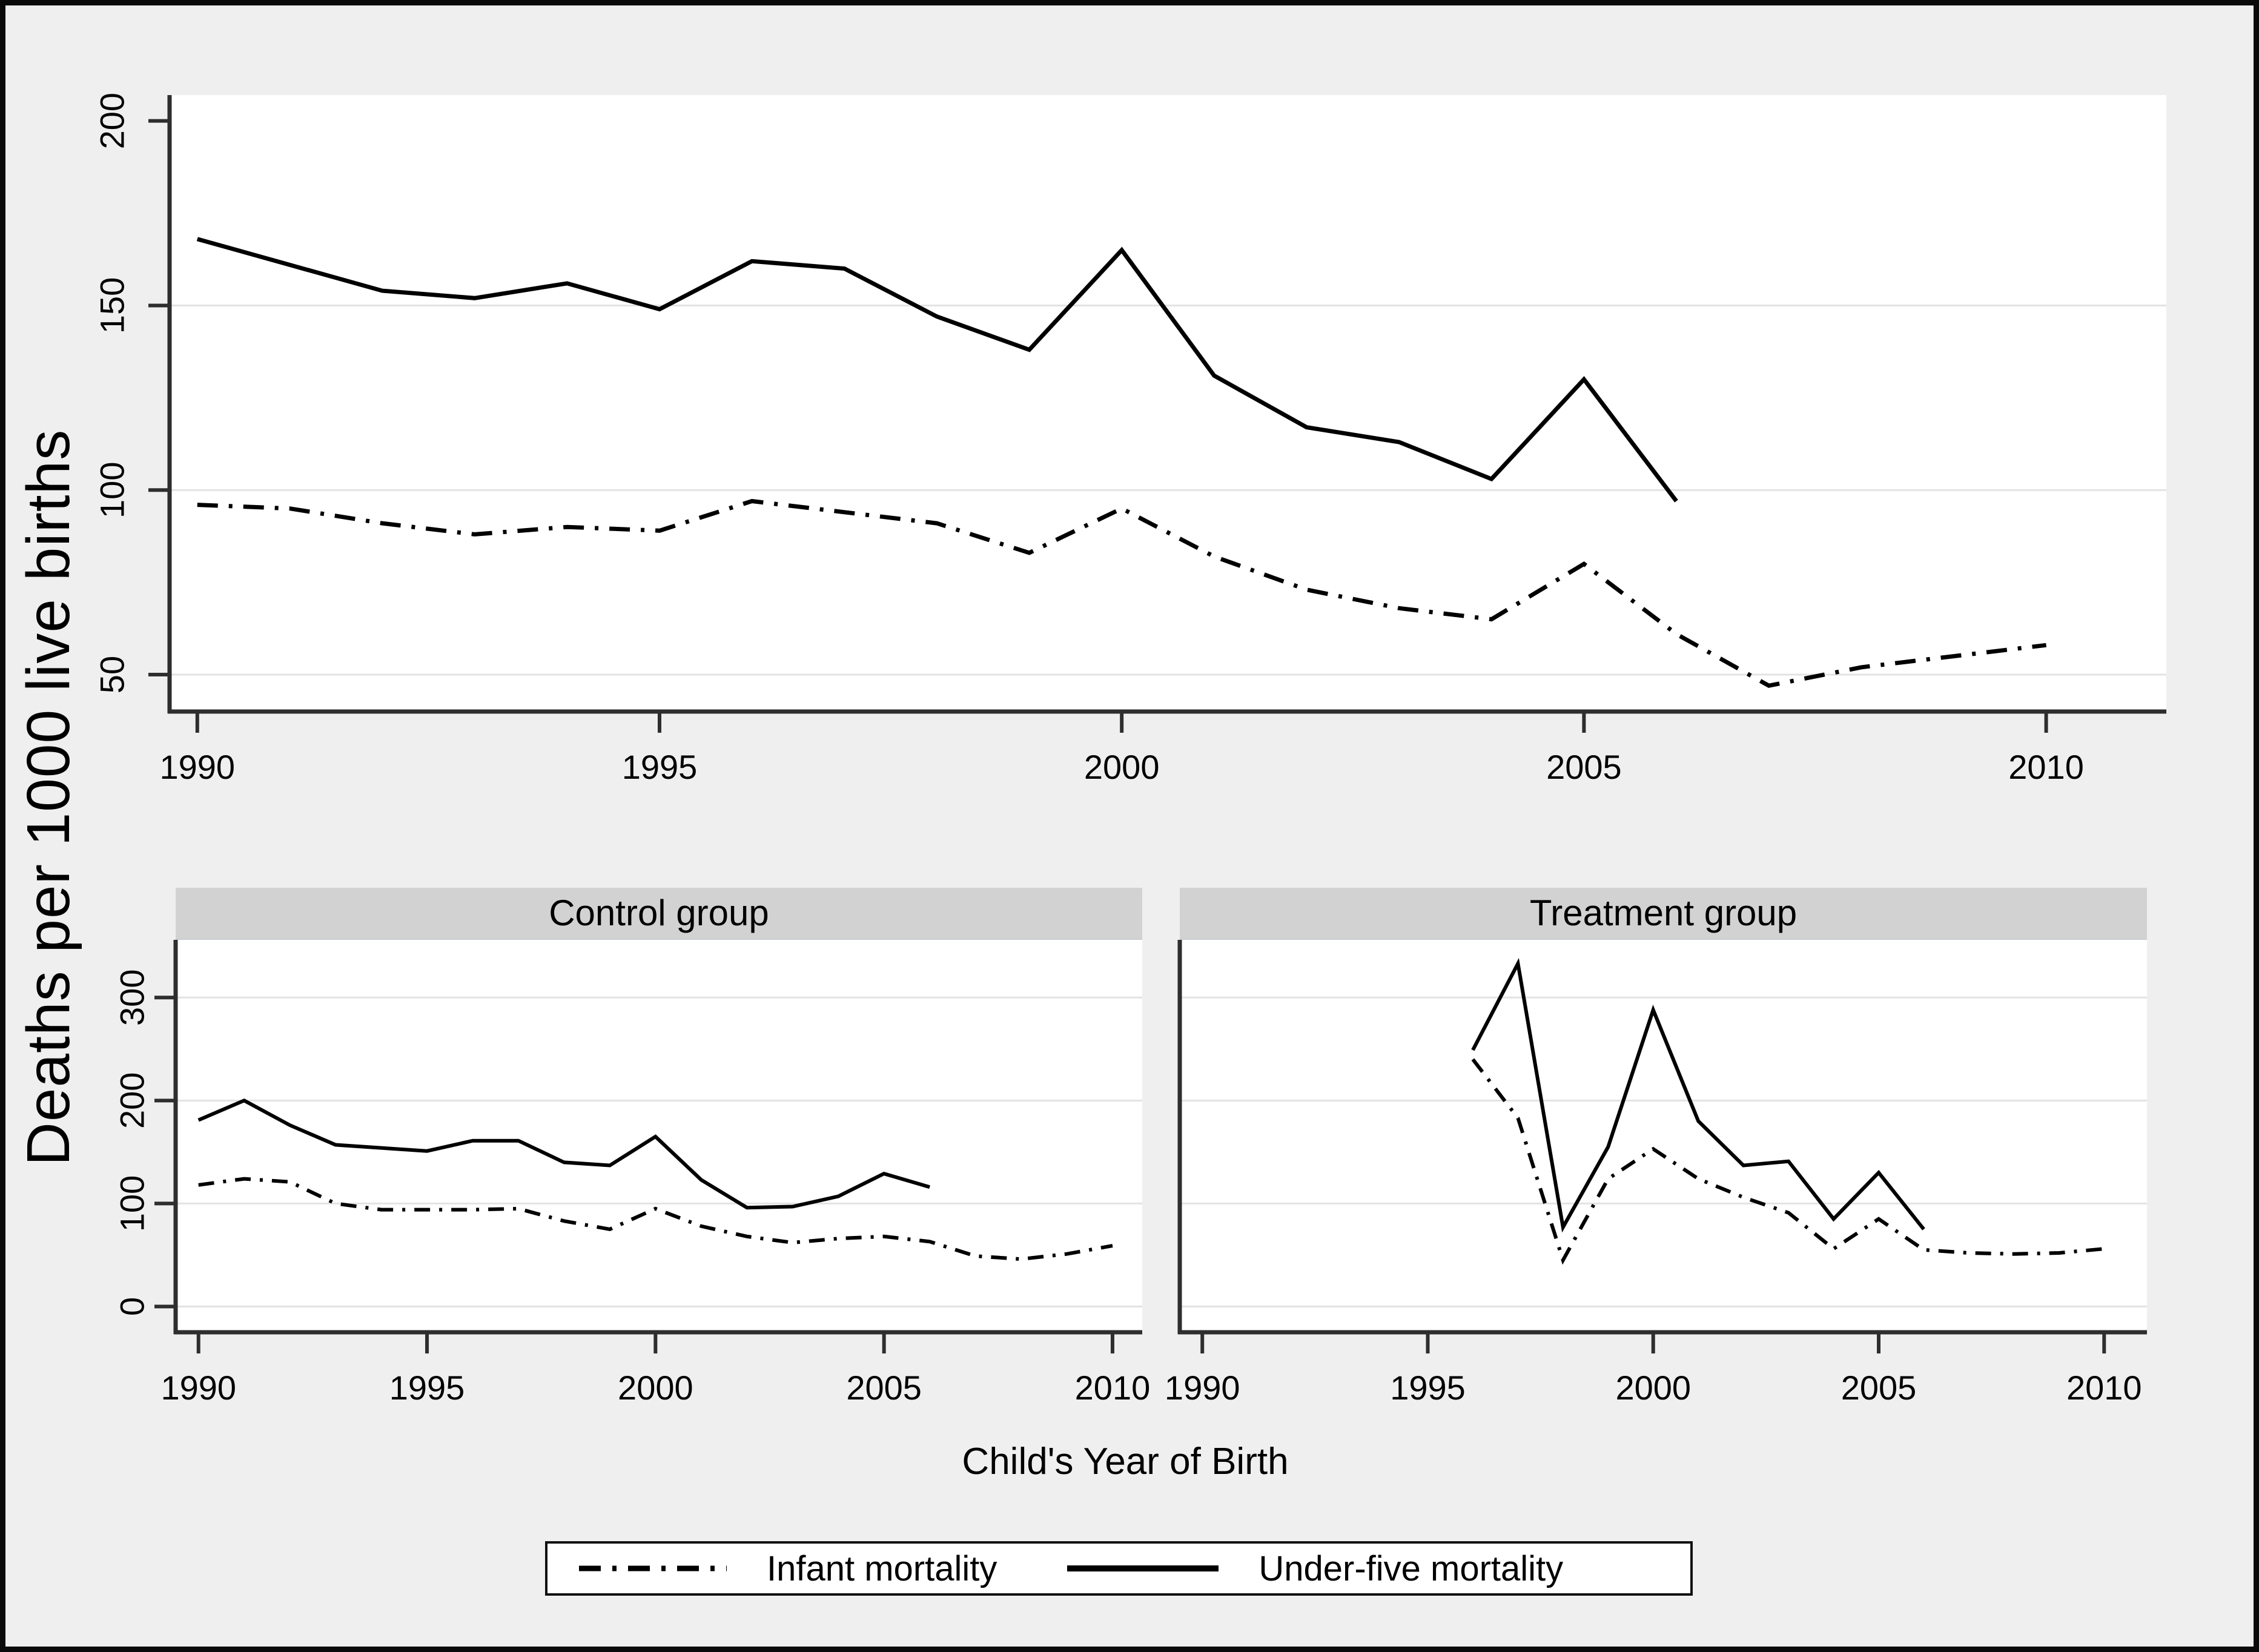 This screenshot has width=2259, height=1652. I want to click on legend-label-under-five-mortality: Under-five mortality, so click(1411, 1568).